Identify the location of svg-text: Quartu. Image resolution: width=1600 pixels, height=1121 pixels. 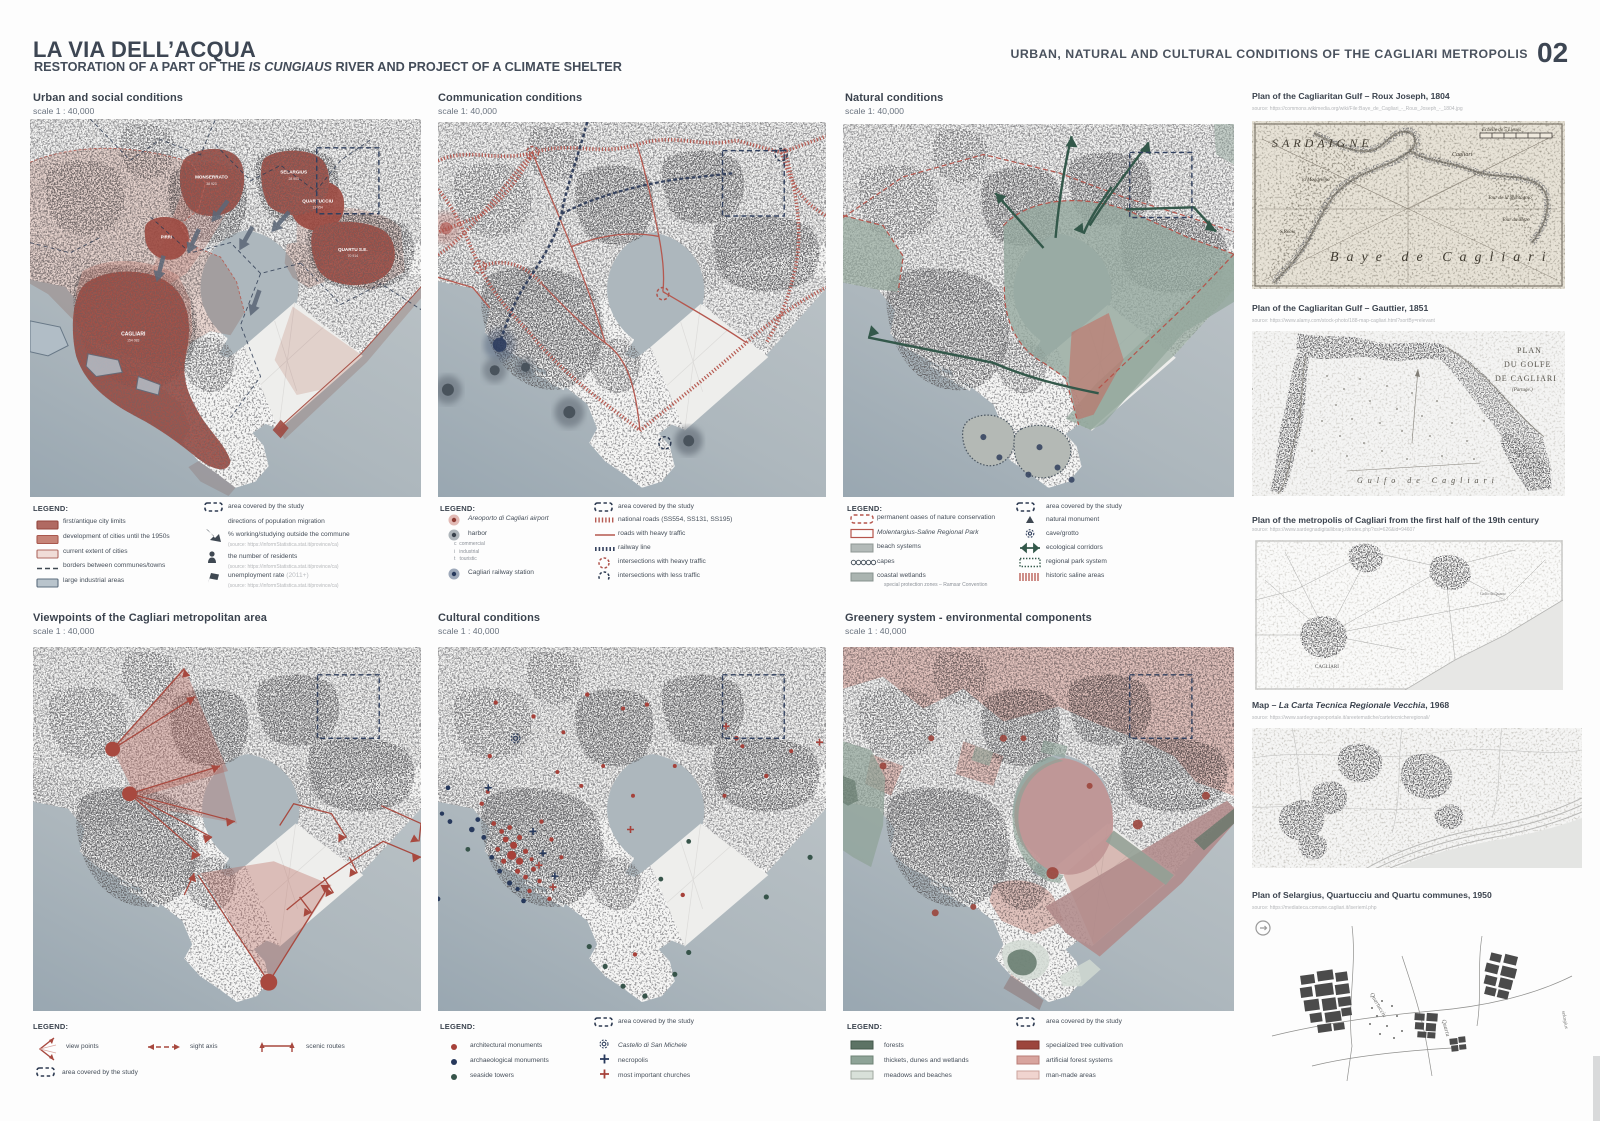
(1445, 1028).